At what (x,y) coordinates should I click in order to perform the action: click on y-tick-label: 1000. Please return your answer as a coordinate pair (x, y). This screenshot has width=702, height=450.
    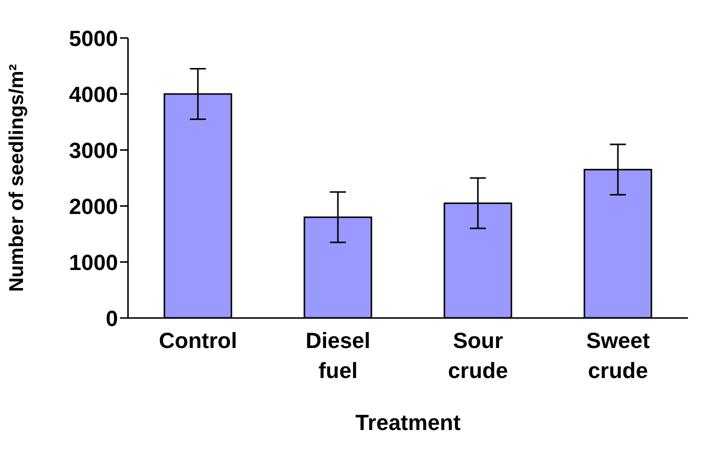
    Looking at the image, I should click on (93, 262).